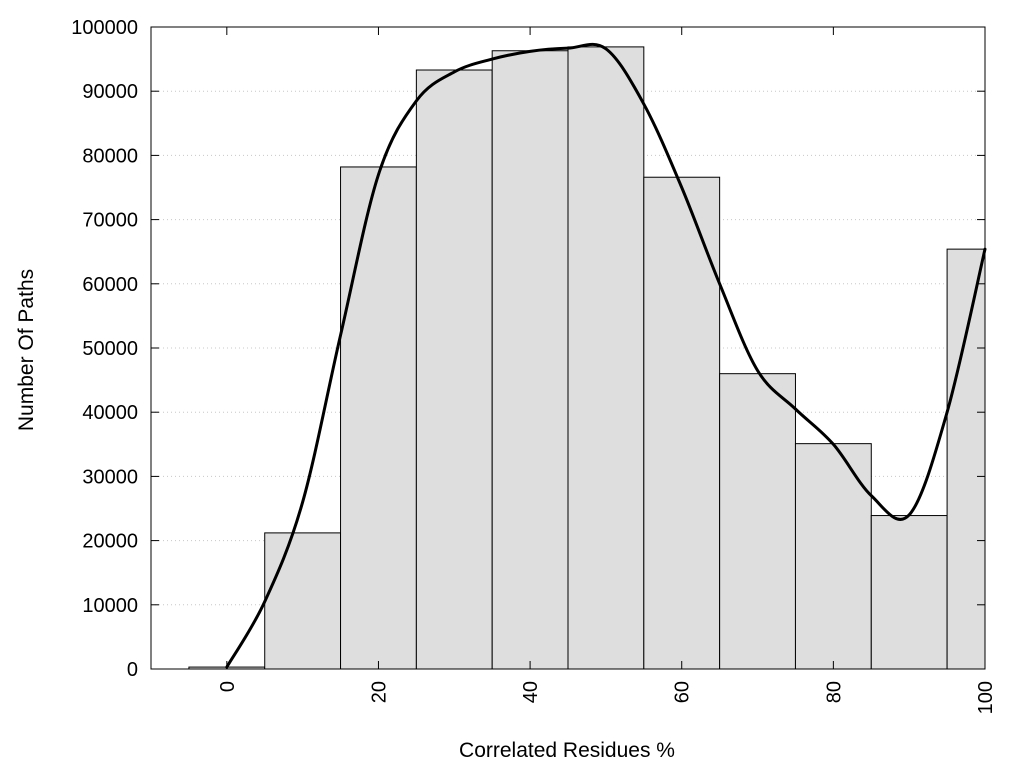  Describe the element at coordinates (104, 28) in the screenshot. I see `y-tick-label: 100000` at that location.